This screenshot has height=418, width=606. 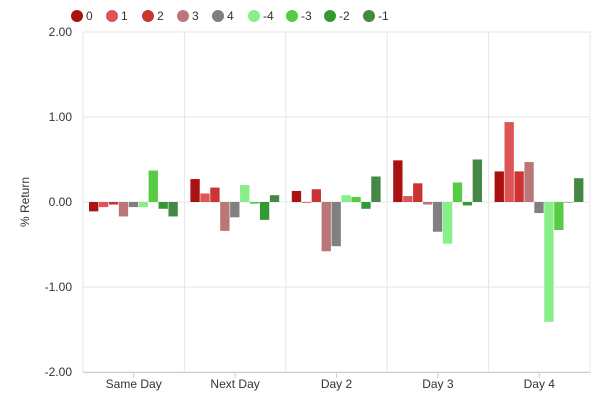 I want to click on x-tick-label: Day 4, so click(x=540, y=384).